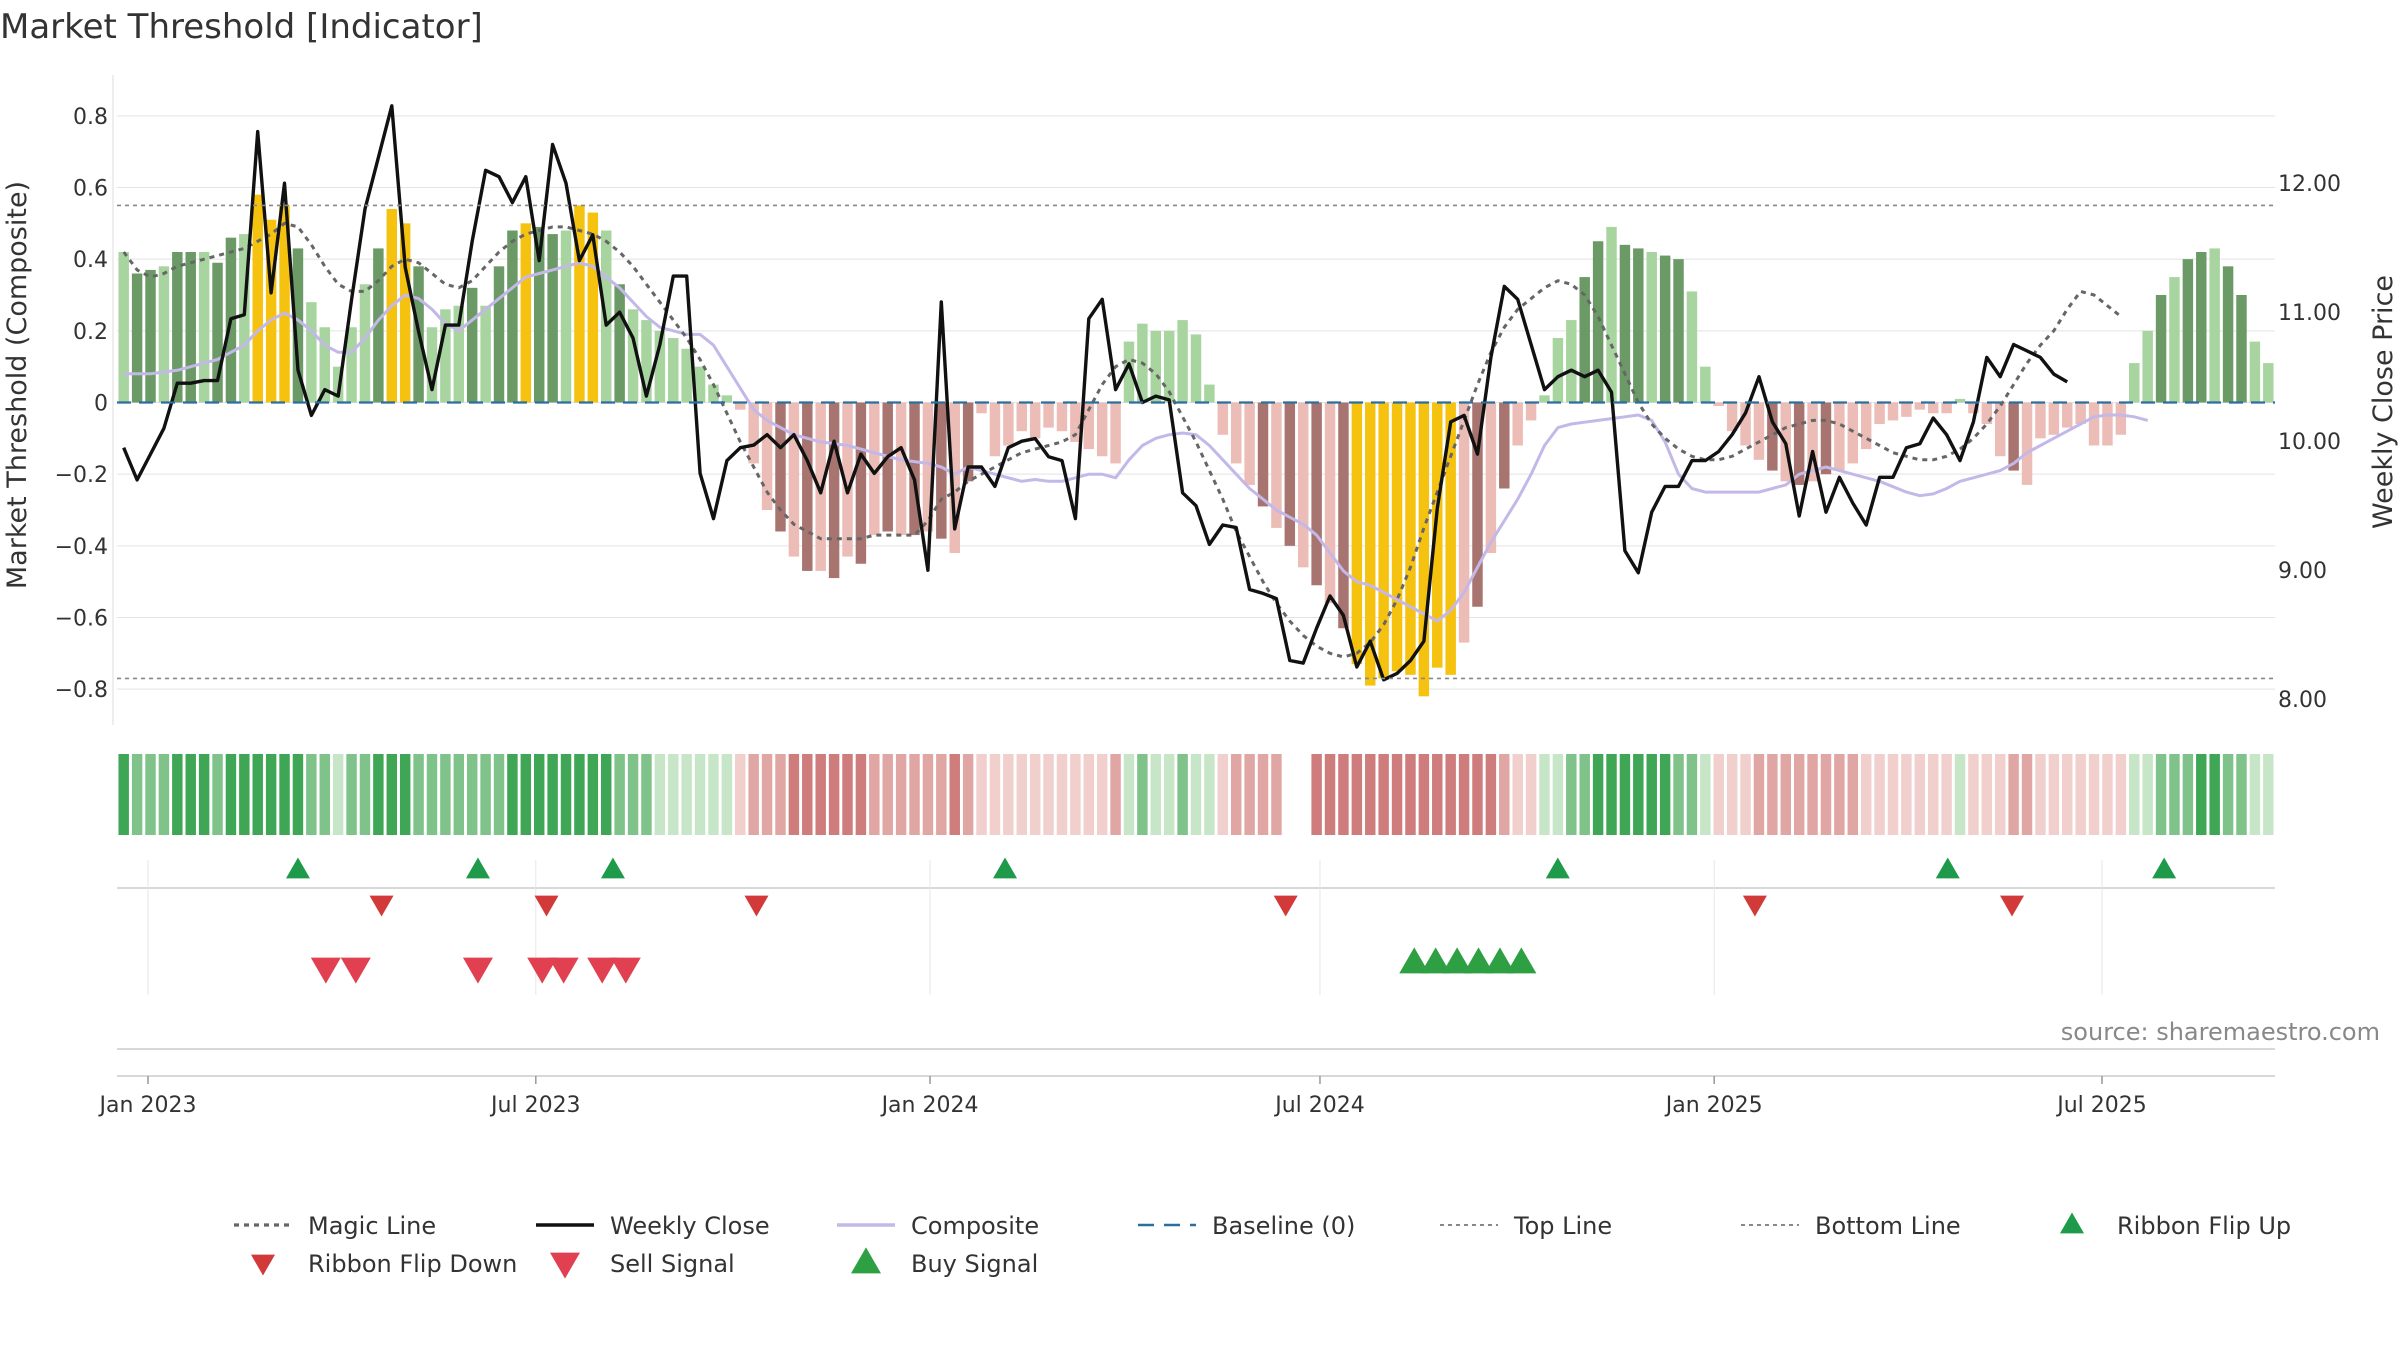 The height and width of the screenshot is (1350, 2400). Describe the element at coordinates (2101, 1105) in the screenshot. I see `x-tick-label: Jul 2025` at that location.